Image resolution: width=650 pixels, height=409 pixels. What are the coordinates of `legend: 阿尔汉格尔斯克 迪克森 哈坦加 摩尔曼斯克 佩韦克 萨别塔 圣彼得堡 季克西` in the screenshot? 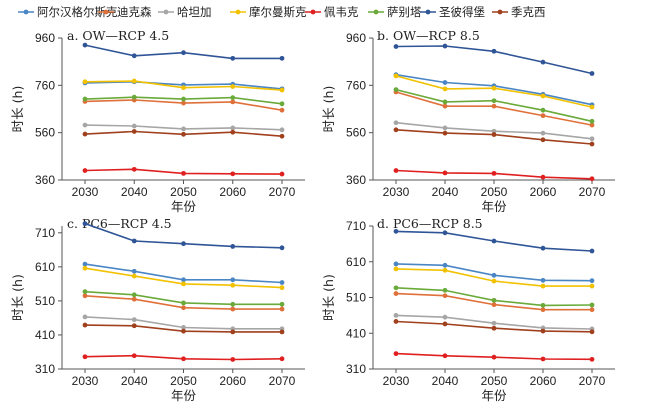 It's located at (282, 12).